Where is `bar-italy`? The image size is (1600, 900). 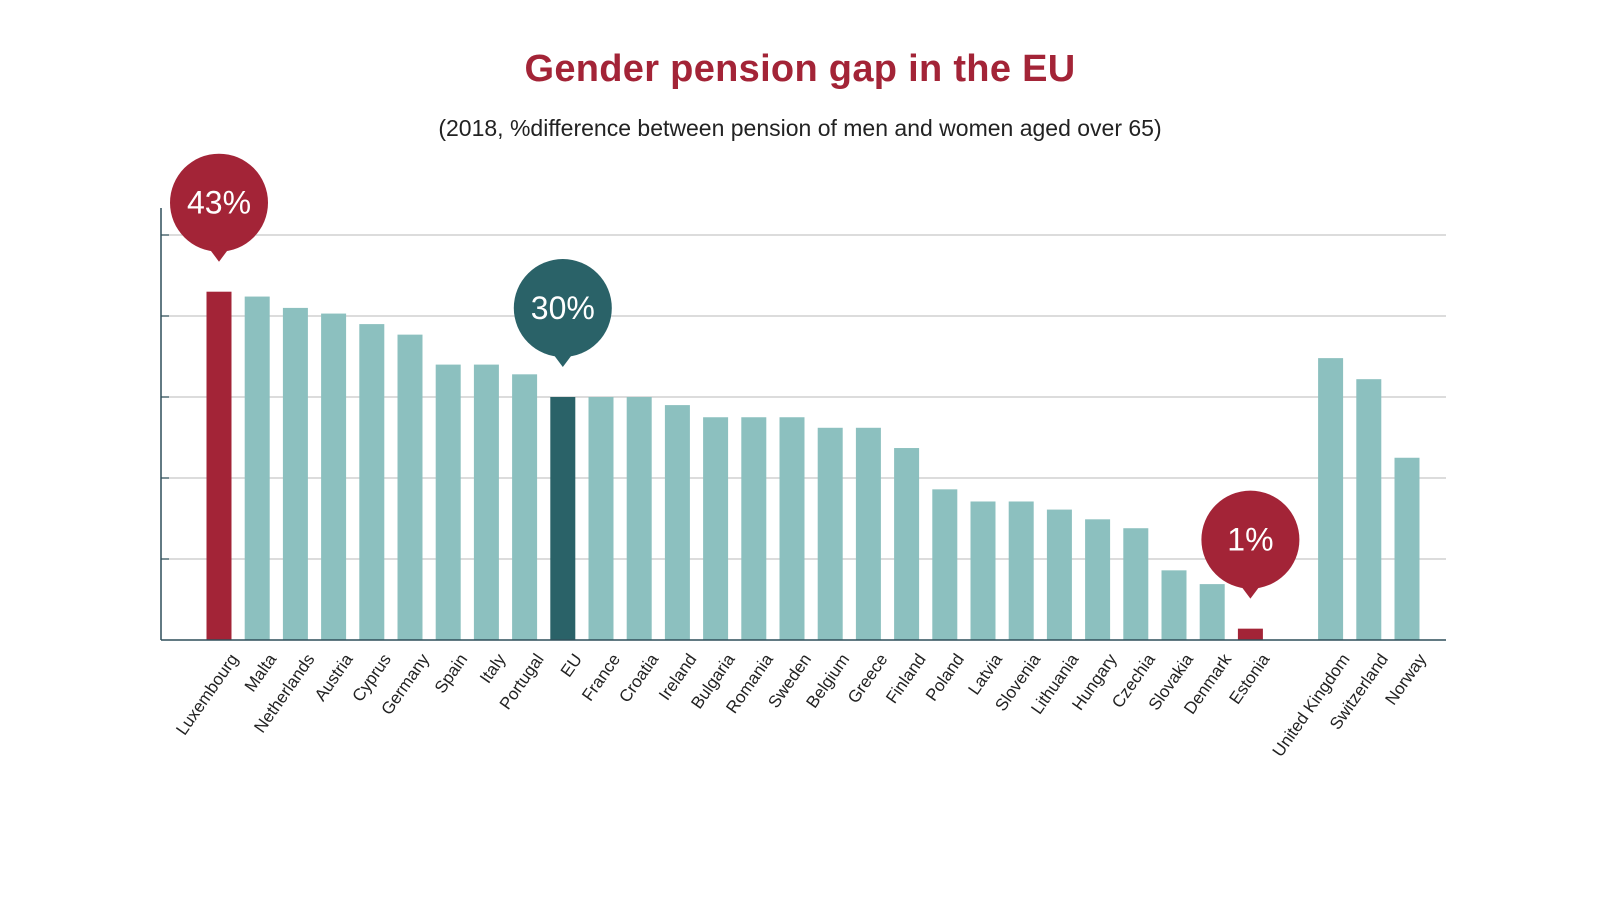 bar-italy is located at coordinates (486, 502).